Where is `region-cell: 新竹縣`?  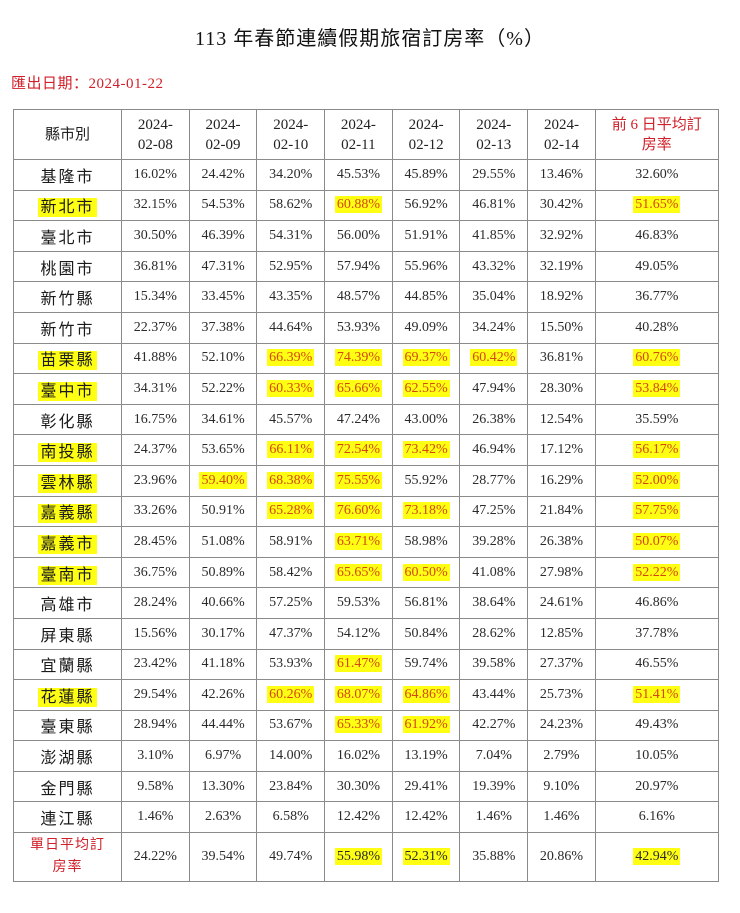
region-cell: 新竹縣 is located at coordinates (67, 297).